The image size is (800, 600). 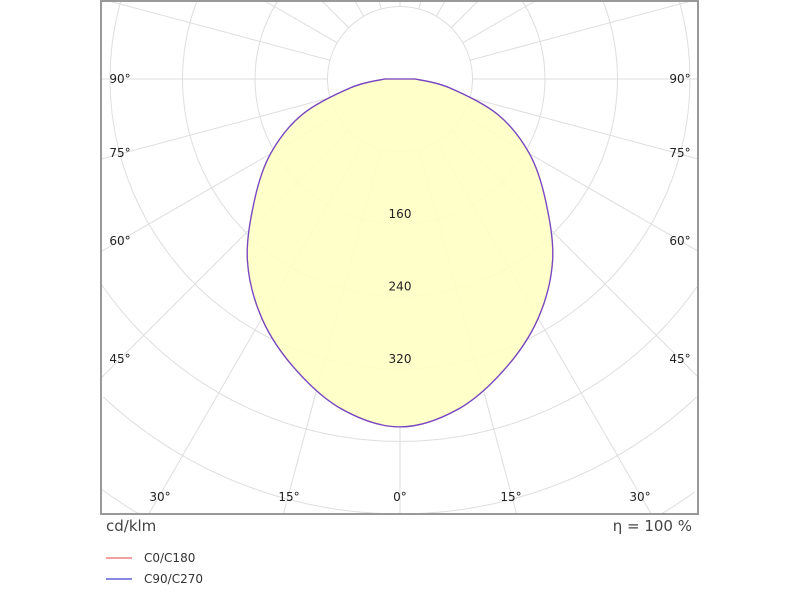 What do you see at coordinates (652, 526) in the screenshot?
I see `efficiency-label: η = 100 %` at bounding box center [652, 526].